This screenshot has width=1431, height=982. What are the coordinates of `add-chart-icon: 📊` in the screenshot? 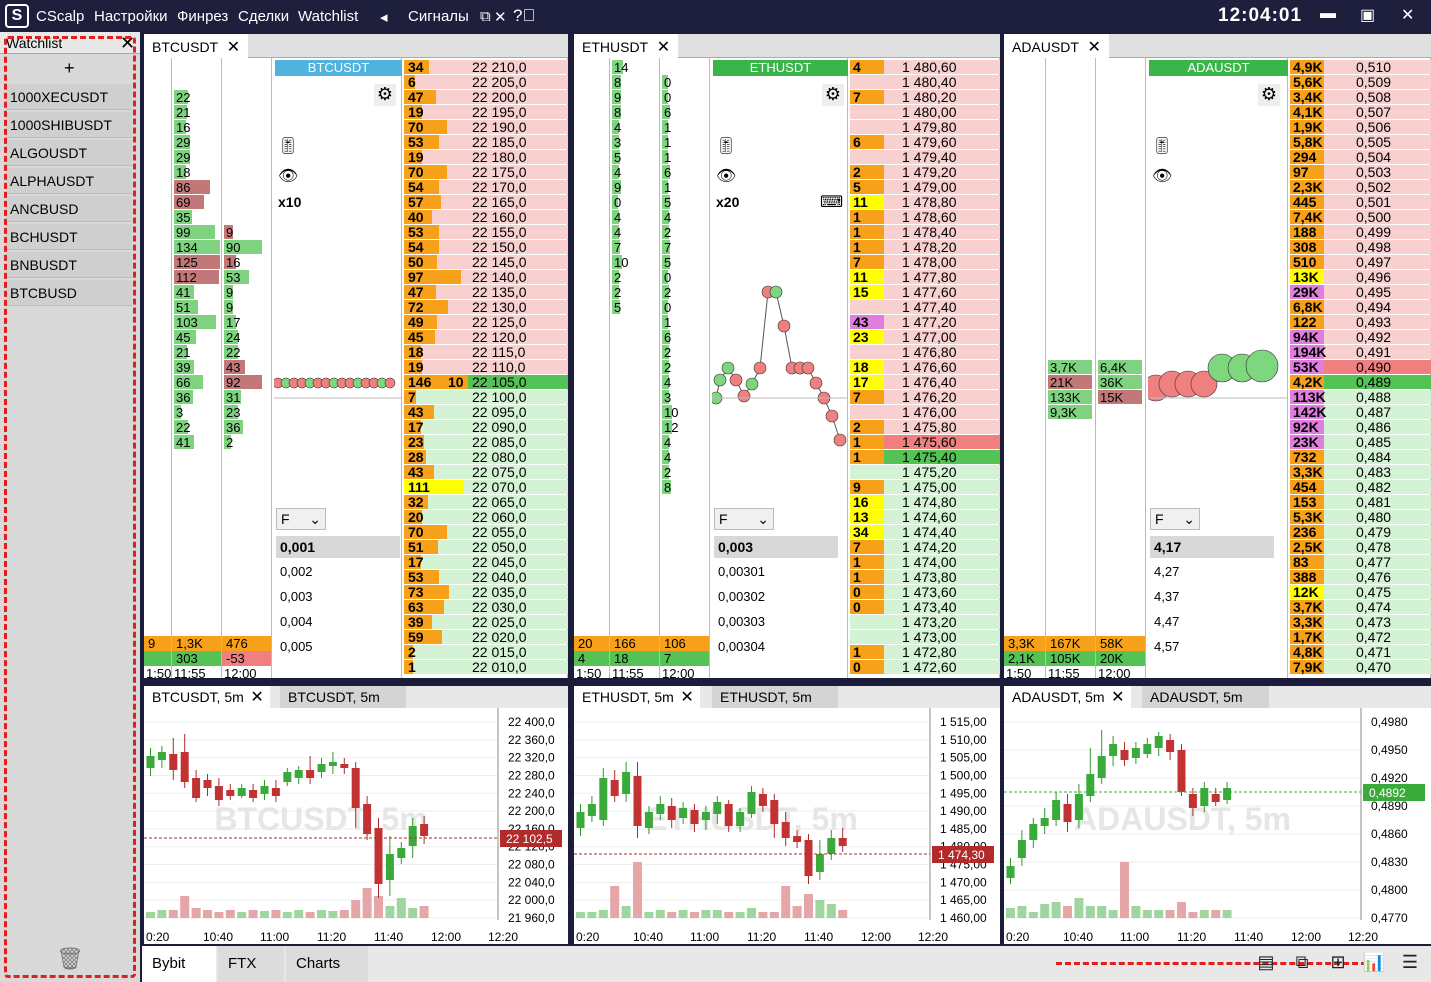 It's located at (1374, 962).